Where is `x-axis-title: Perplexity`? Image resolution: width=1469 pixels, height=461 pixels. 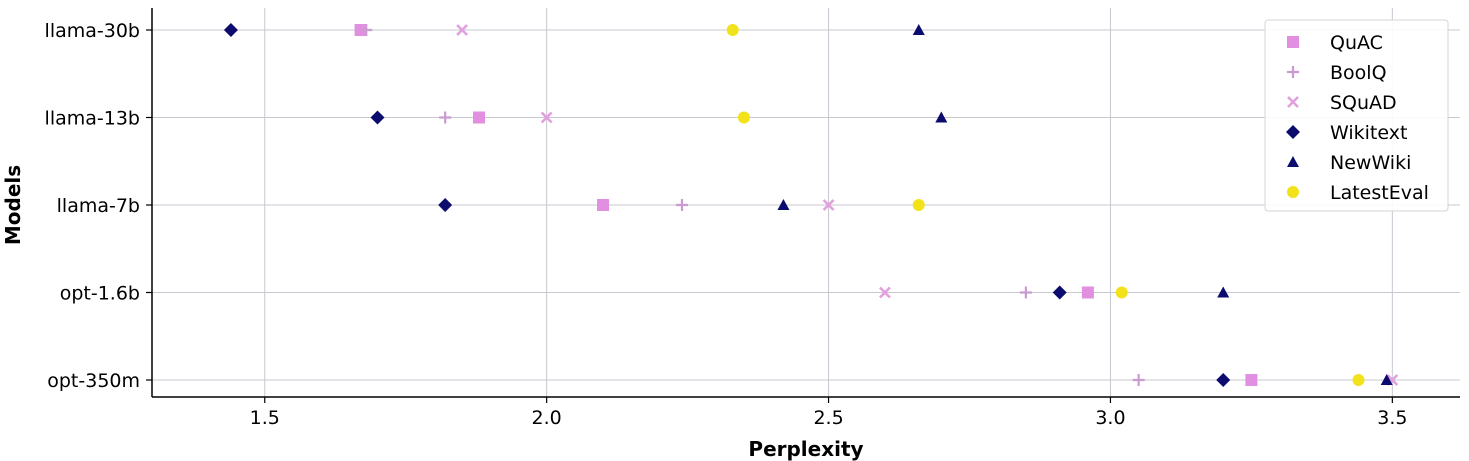
x-axis-title: Perplexity is located at coordinates (805, 449).